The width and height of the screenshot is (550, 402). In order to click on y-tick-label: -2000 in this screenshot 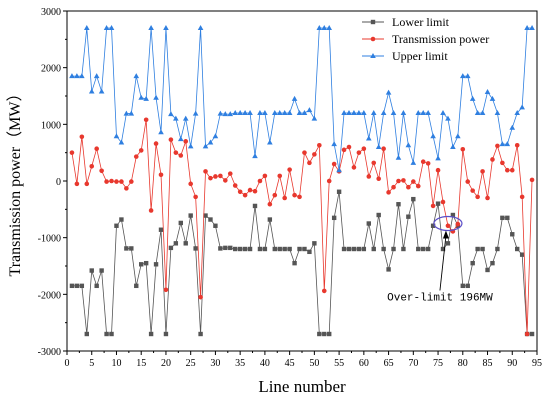, I will do `click(49, 295)`.